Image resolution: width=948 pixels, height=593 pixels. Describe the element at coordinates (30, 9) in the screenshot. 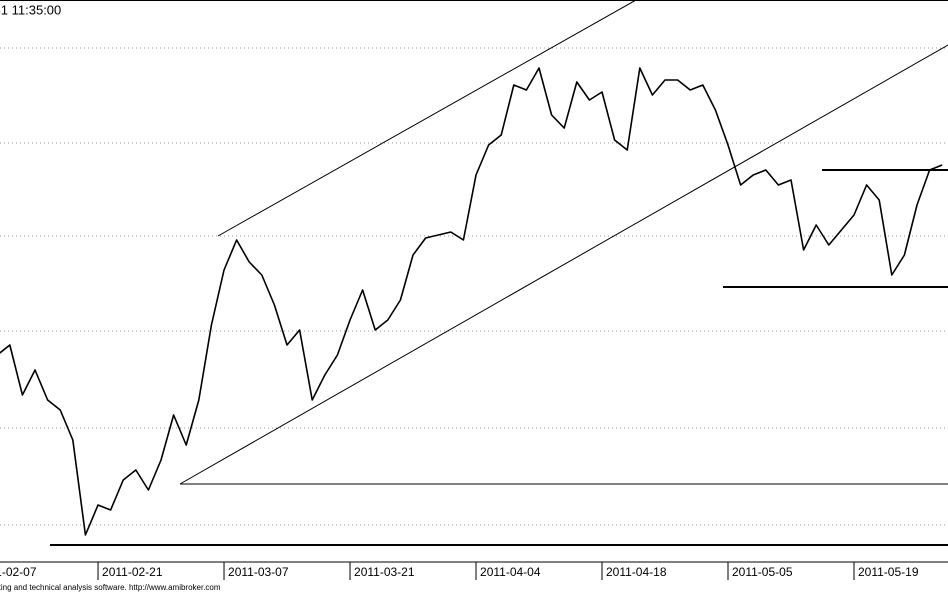

I see `chart-title: 5-31 11:35:00` at that location.